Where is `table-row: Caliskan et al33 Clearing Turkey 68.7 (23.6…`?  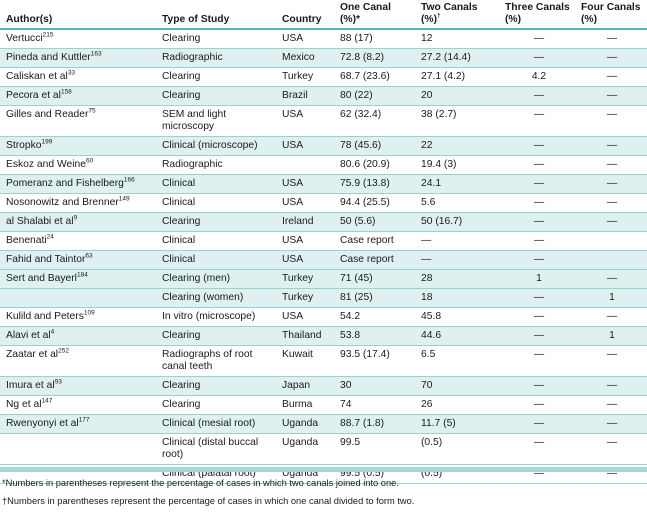 table-row: Caliskan et al33 Clearing Turkey 68.7 (23.6… is located at coordinates (323, 77).